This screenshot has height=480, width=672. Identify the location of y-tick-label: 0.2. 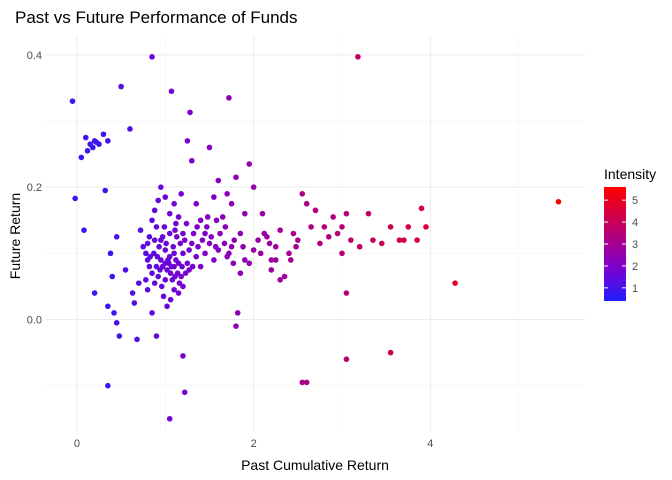
(34, 188).